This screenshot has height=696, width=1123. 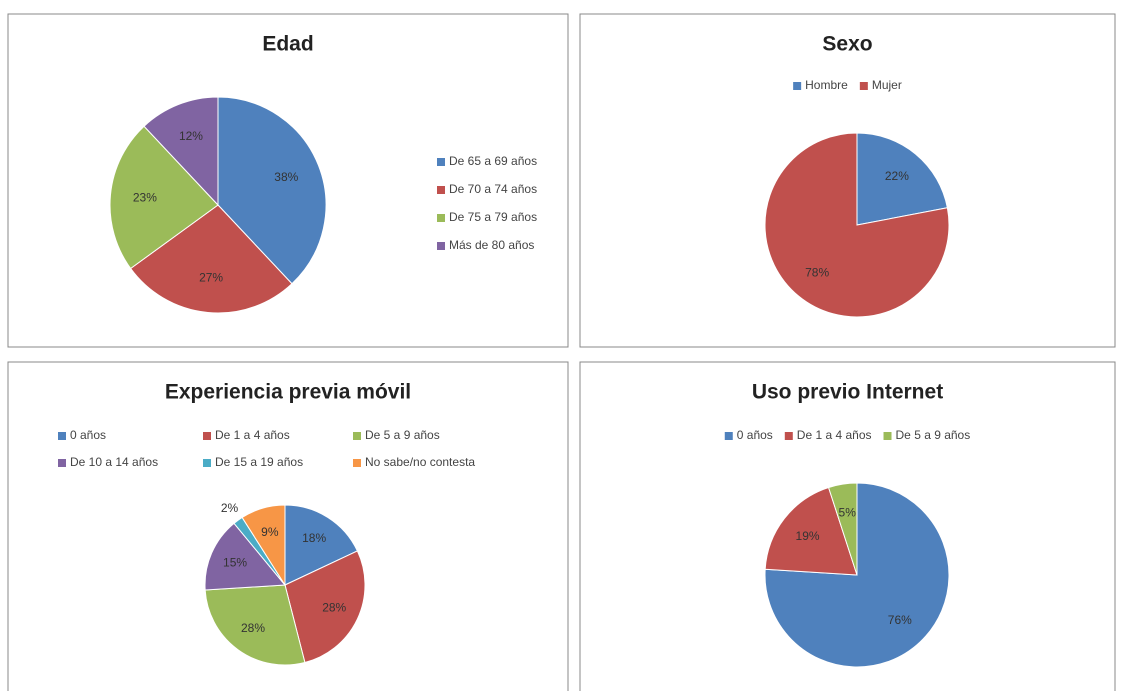 I want to click on chart-title: Sexo, so click(x=847, y=44).